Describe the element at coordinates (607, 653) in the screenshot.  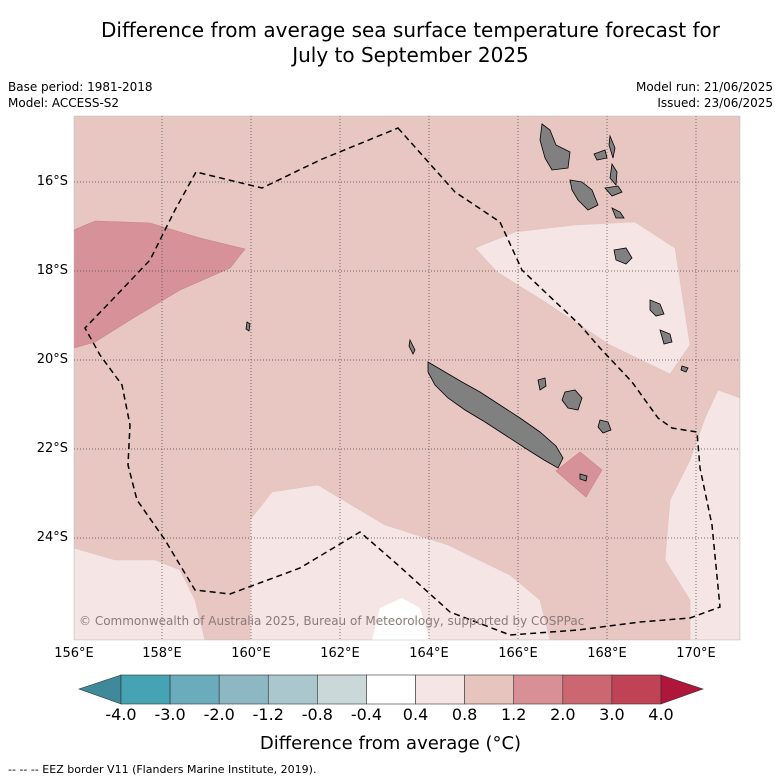
I see `lon-label-168e: 168°E` at that location.